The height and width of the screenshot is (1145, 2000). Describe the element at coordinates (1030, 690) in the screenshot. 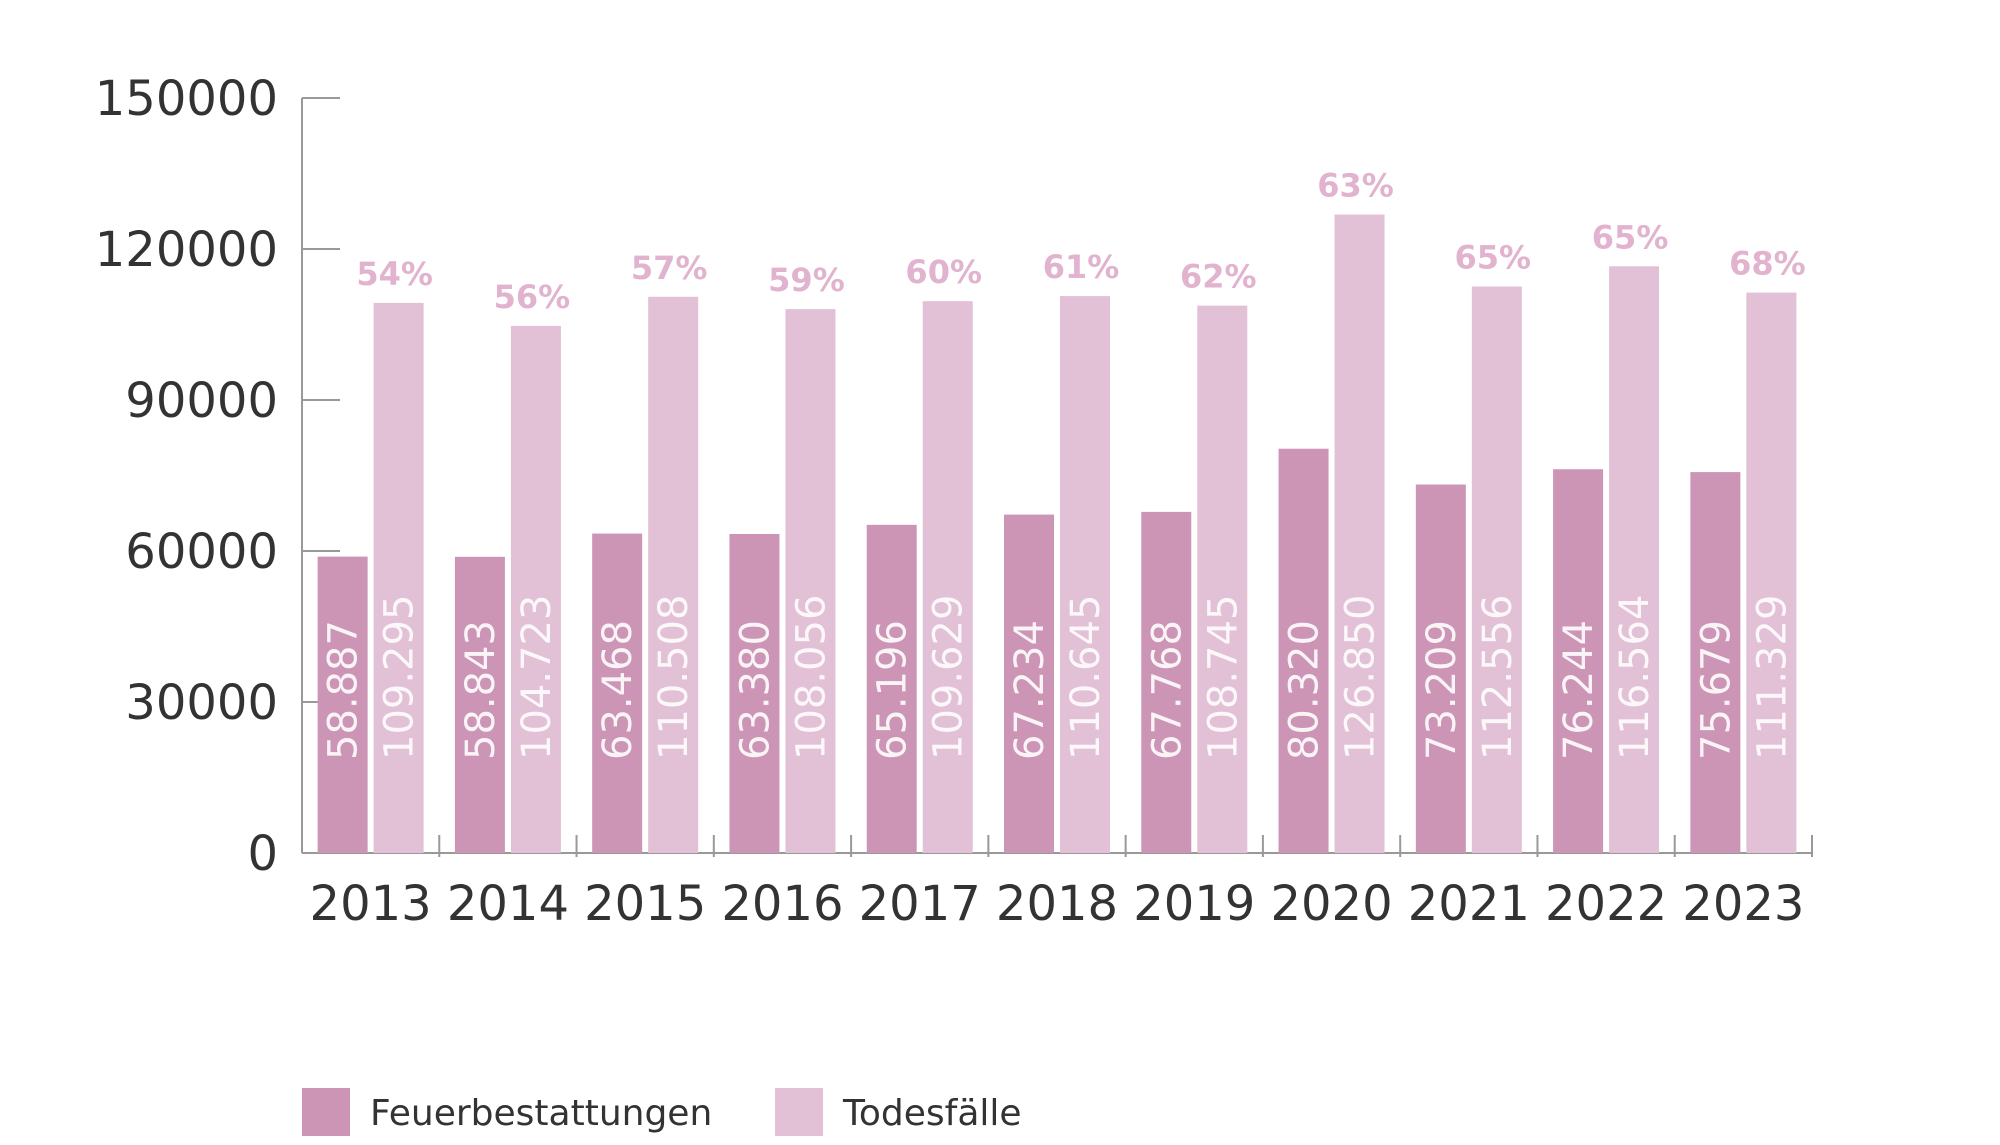

I see `bar-value-label: 67.234` at that location.